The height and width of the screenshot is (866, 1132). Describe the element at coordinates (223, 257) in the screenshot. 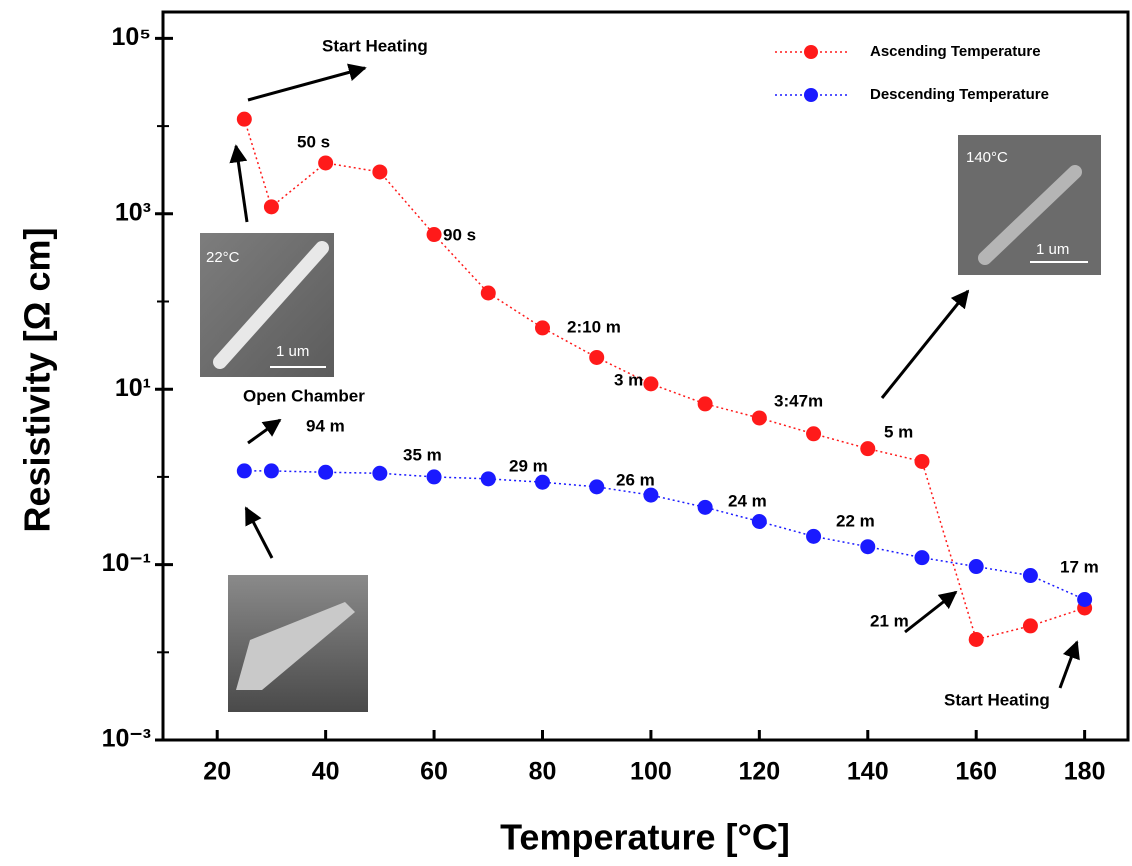

I see `inset-label: 22°C` at that location.